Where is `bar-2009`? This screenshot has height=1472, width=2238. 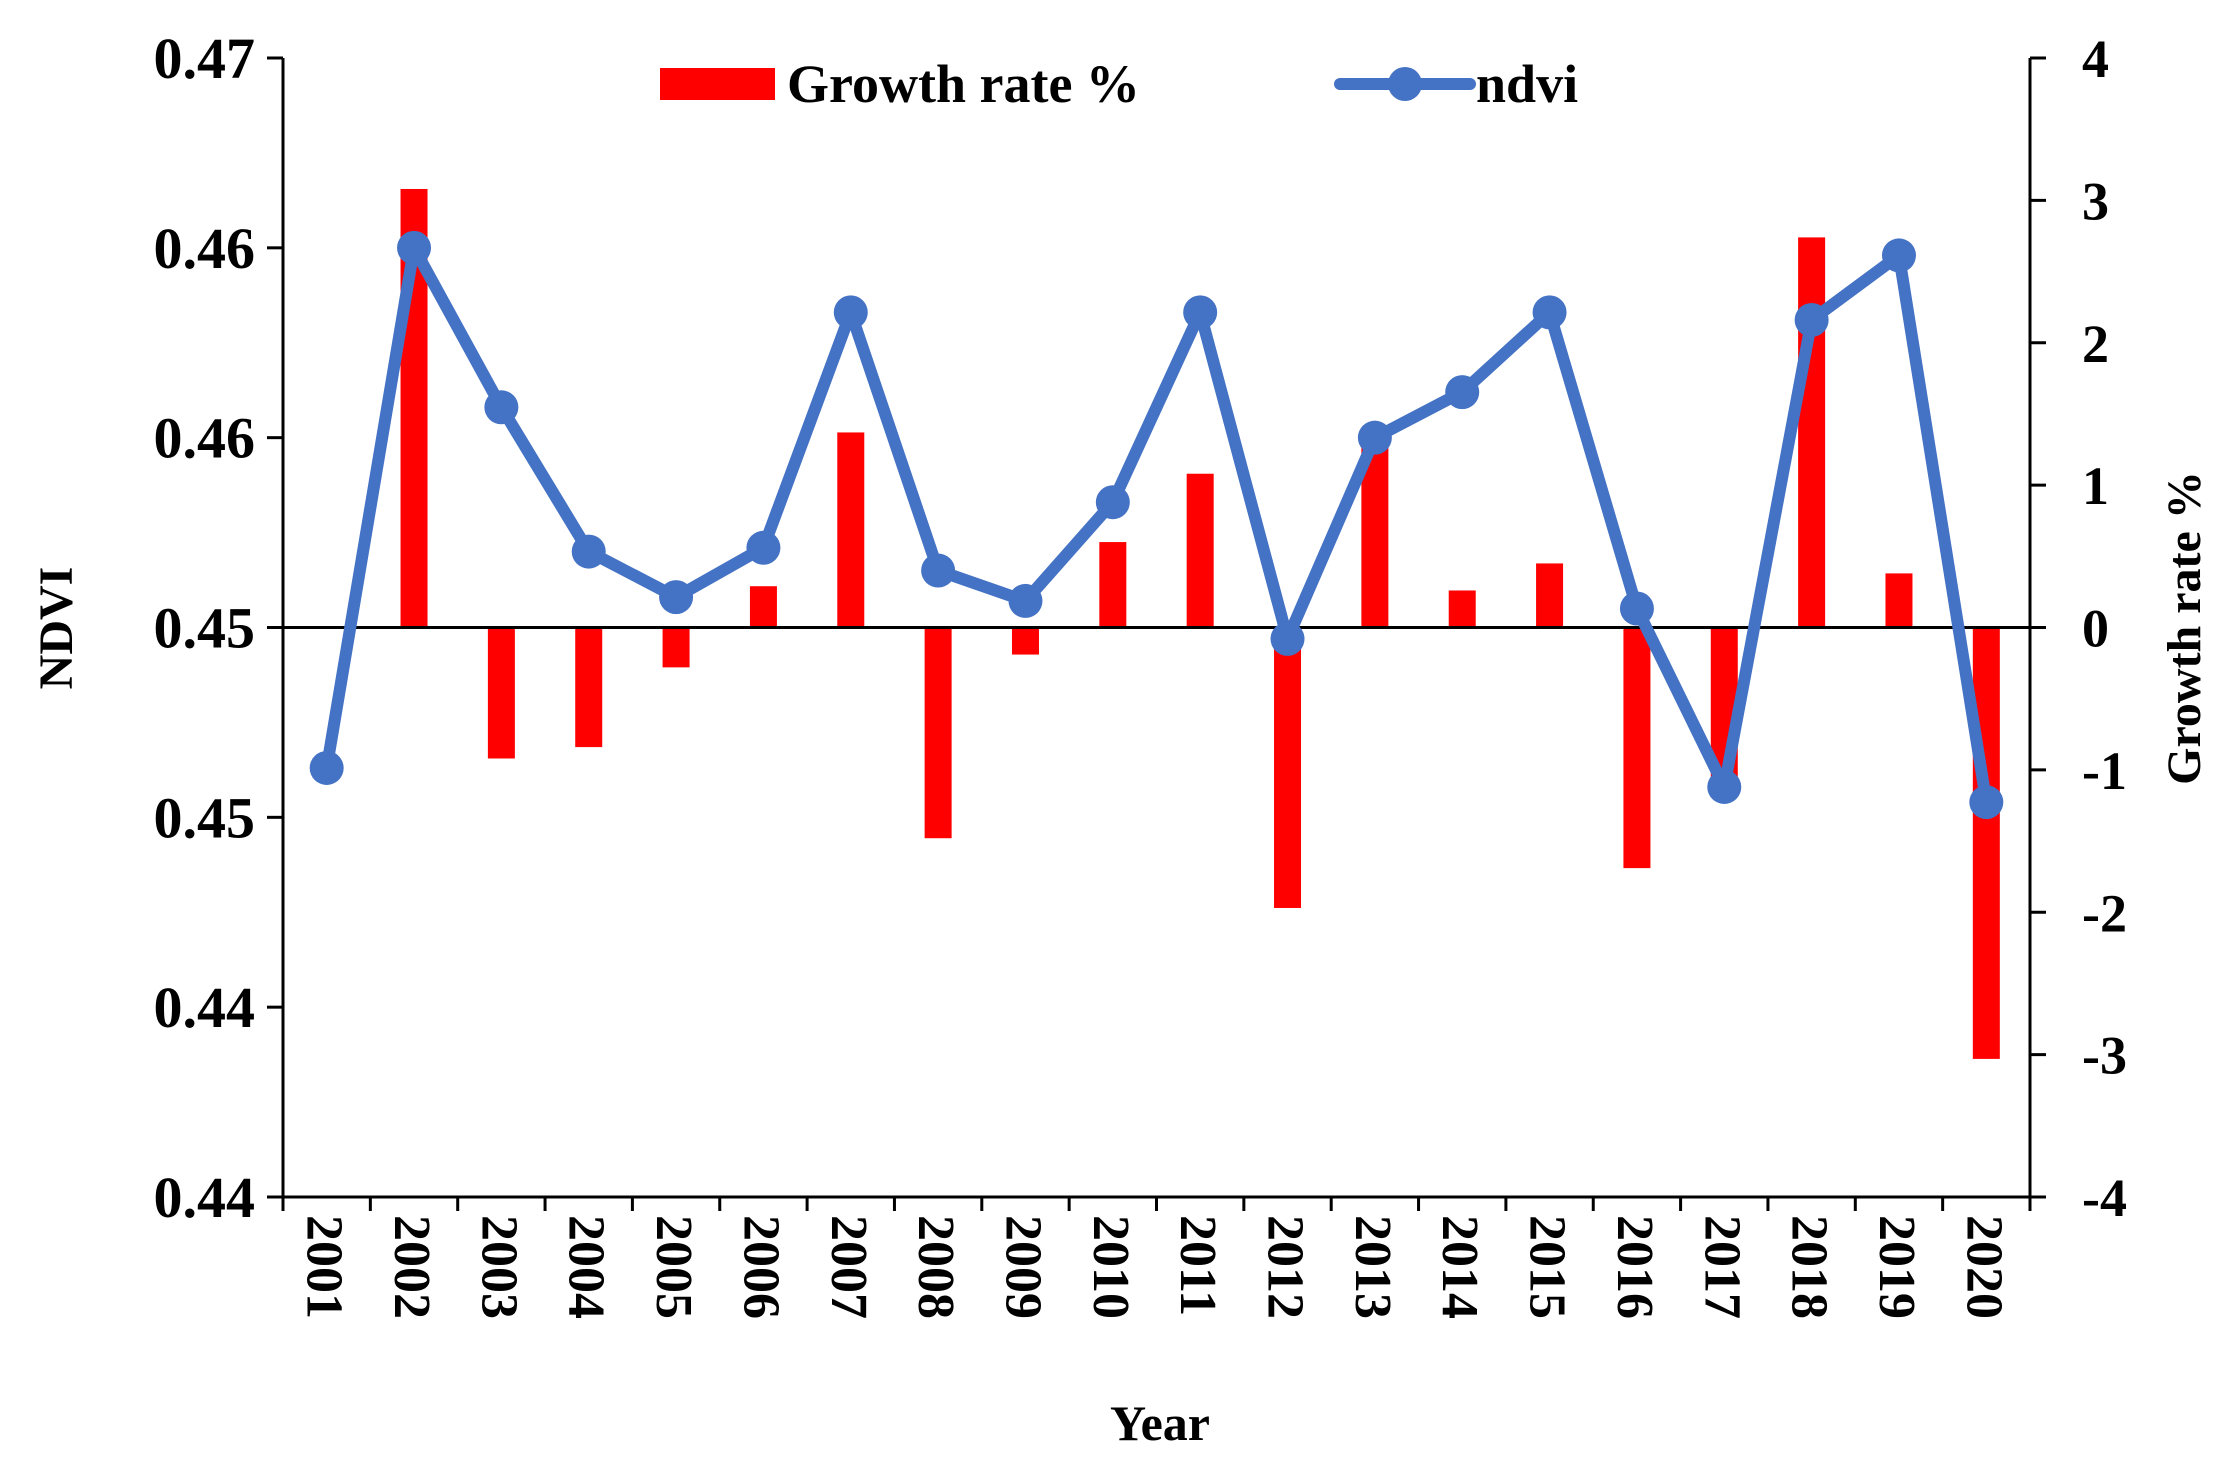 bar-2009 is located at coordinates (1025, 641).